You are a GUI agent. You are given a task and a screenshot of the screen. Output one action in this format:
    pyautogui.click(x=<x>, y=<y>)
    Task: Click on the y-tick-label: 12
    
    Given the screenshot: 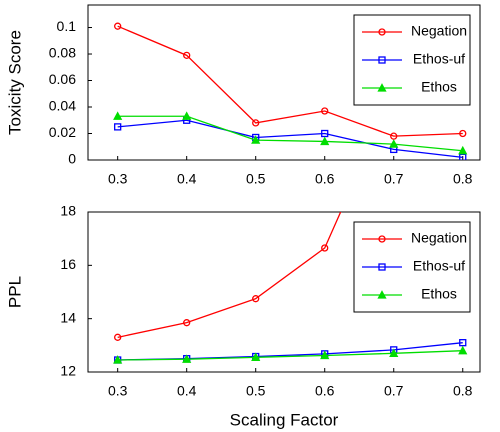 What is the action you would take?
    pyautogui.click(x=68, y=371)
    